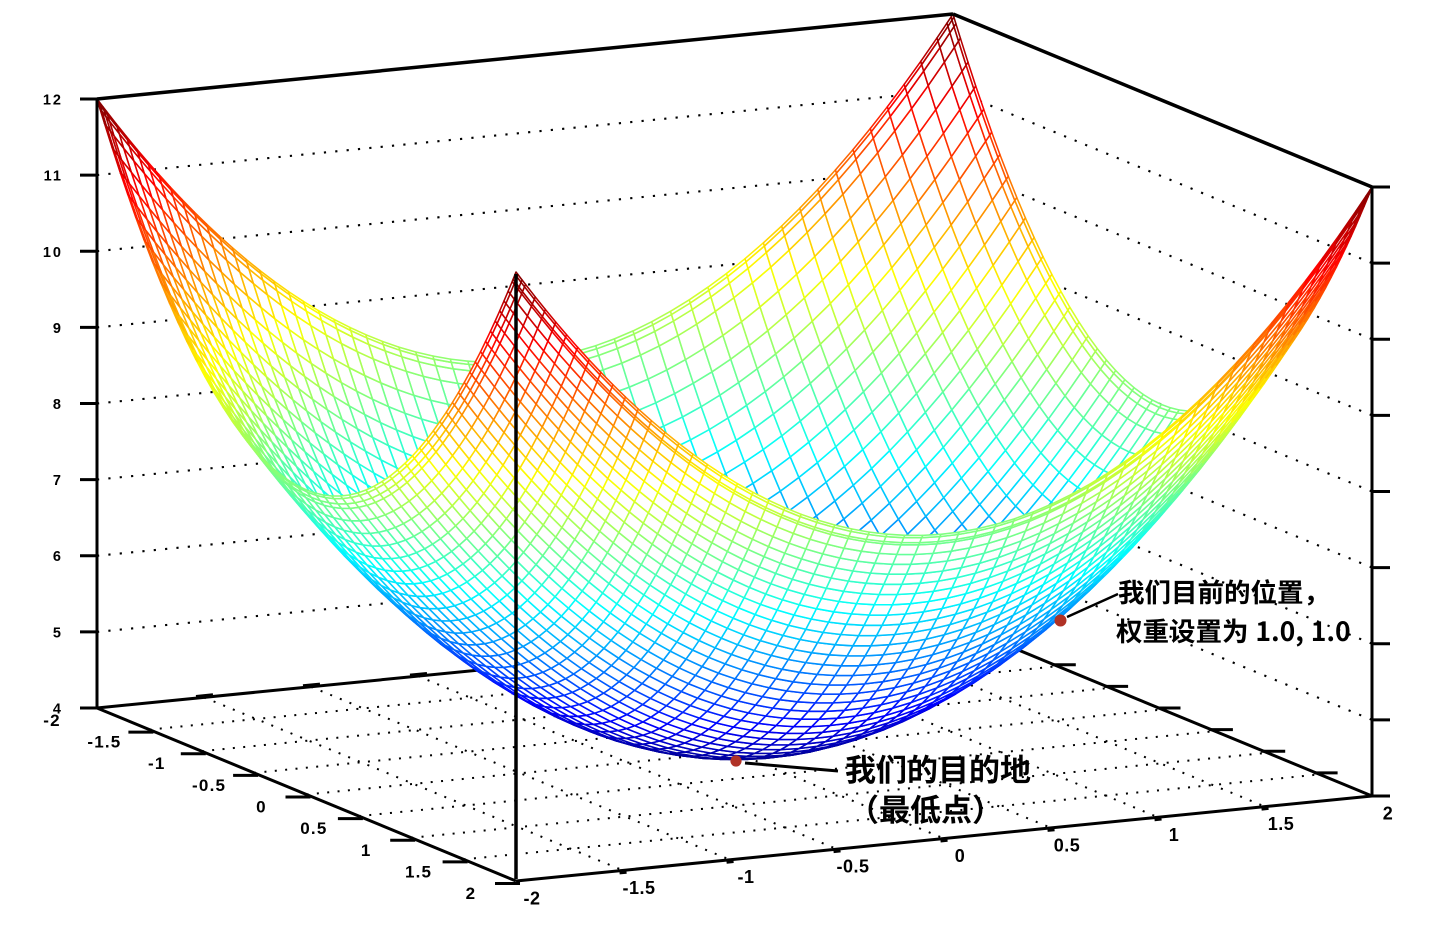  I want to click on svg-text: 11, so click(53, 177).